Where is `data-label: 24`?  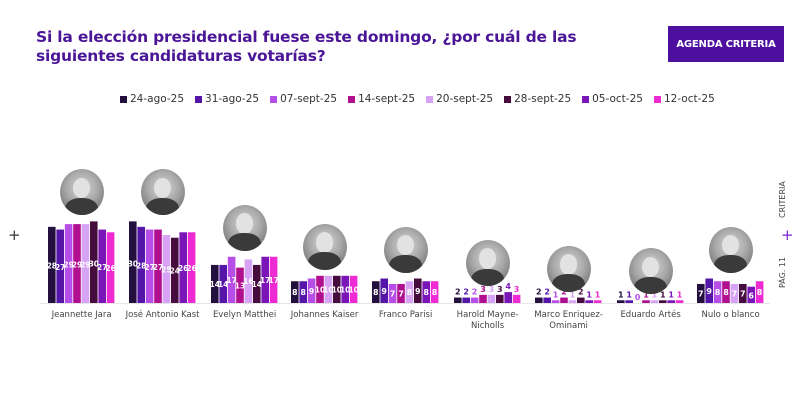
data-label: 24 is located at coordinates (175, 271).